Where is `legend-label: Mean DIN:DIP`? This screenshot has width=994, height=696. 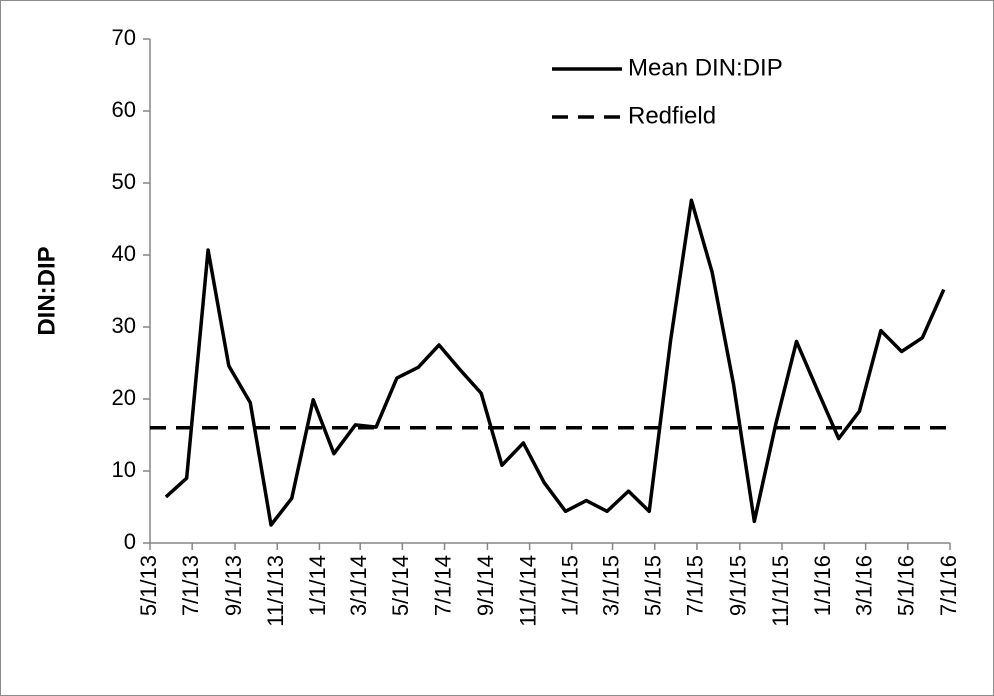
legend-label: Mean DIN:DIP is located at coordinates (705, 67).